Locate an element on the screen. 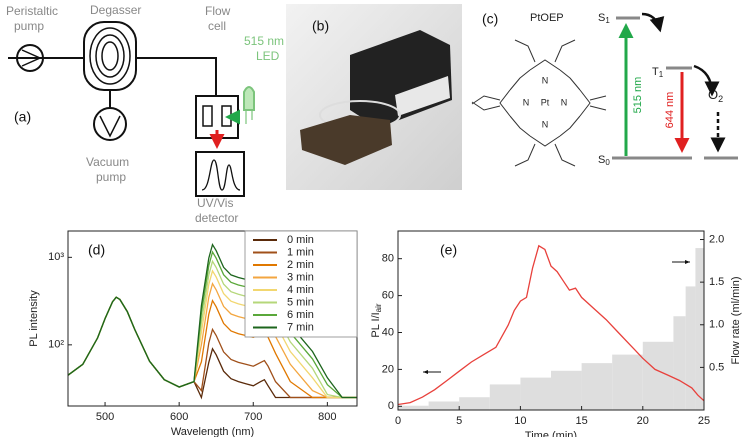  label: Vacuum is located at coordinates (107, 162).